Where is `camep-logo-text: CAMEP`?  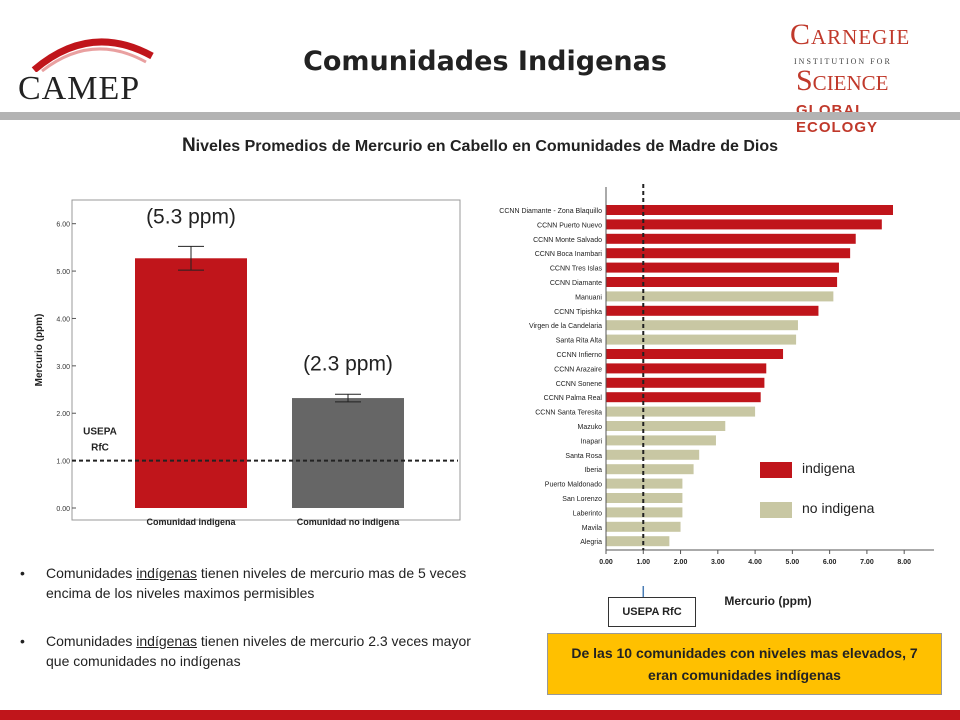 camep-logo-text: CAMEP is located at coordinates (79, 88).